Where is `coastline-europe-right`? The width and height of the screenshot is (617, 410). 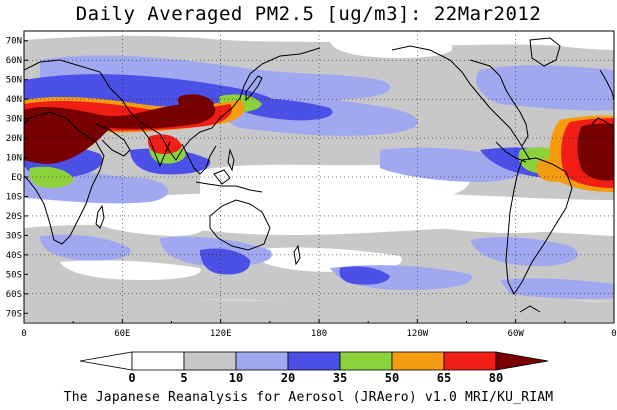
coastline-europe-right is located at coordinates (606, 85).